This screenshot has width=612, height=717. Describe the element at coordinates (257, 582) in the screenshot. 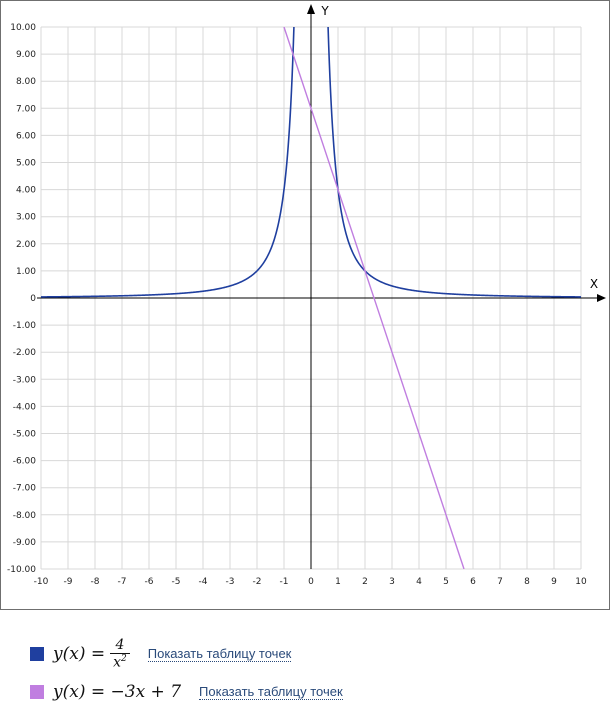

I see `x-tick-label: -2` at that location.